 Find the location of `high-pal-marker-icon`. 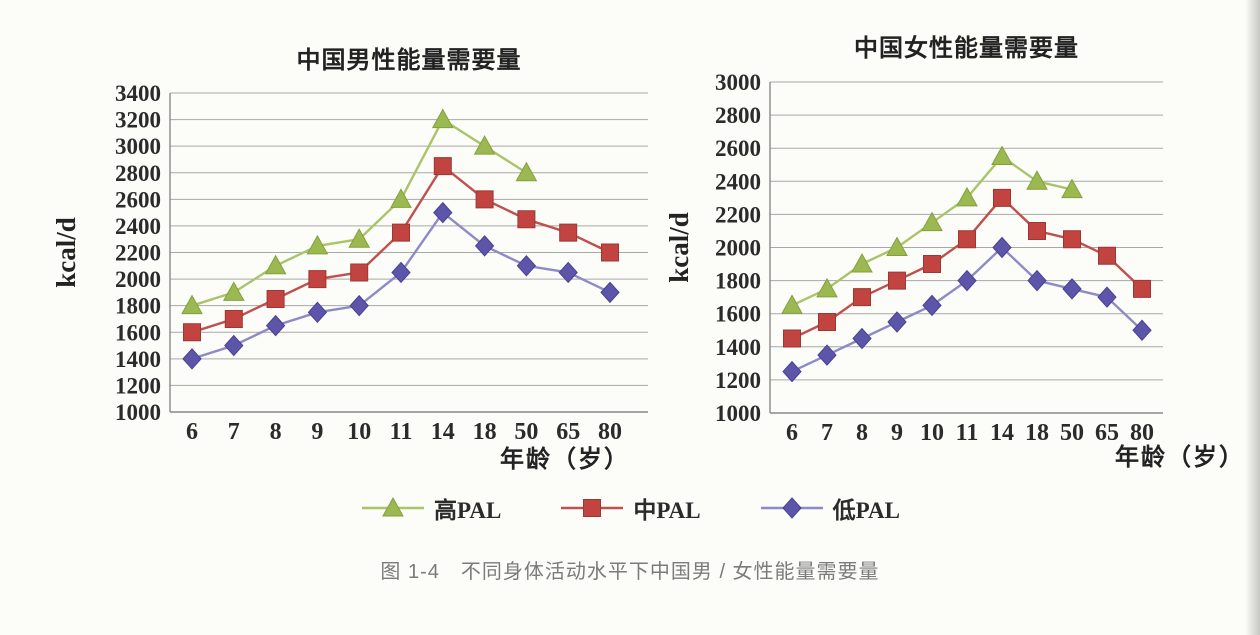

high-pal-marker-icon is located at coordinates (393, 506).